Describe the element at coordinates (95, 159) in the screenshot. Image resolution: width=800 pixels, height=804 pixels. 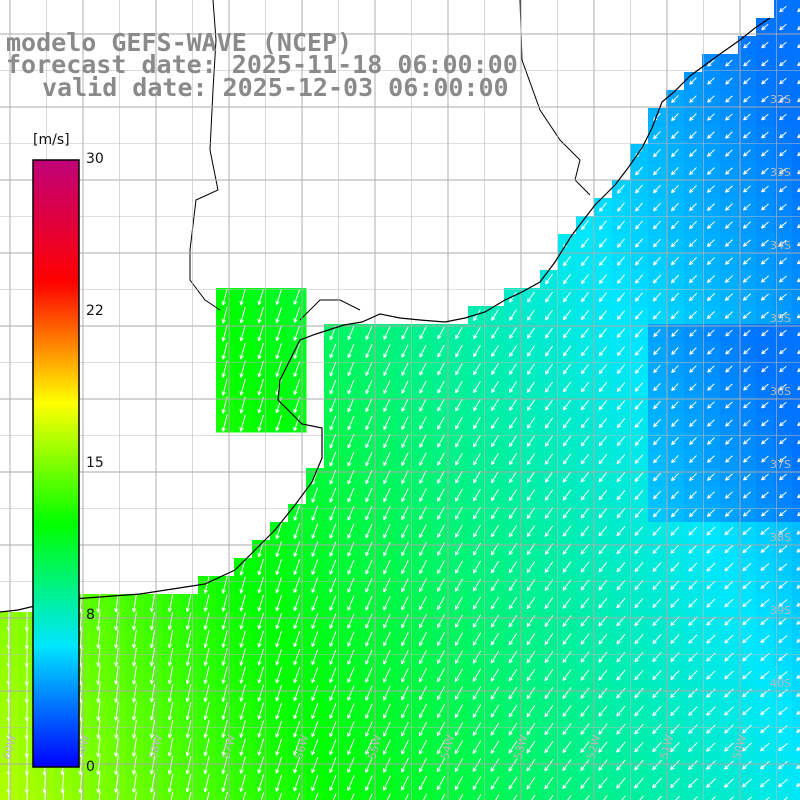
I see `colorbar-tick-30: 30` at that location.